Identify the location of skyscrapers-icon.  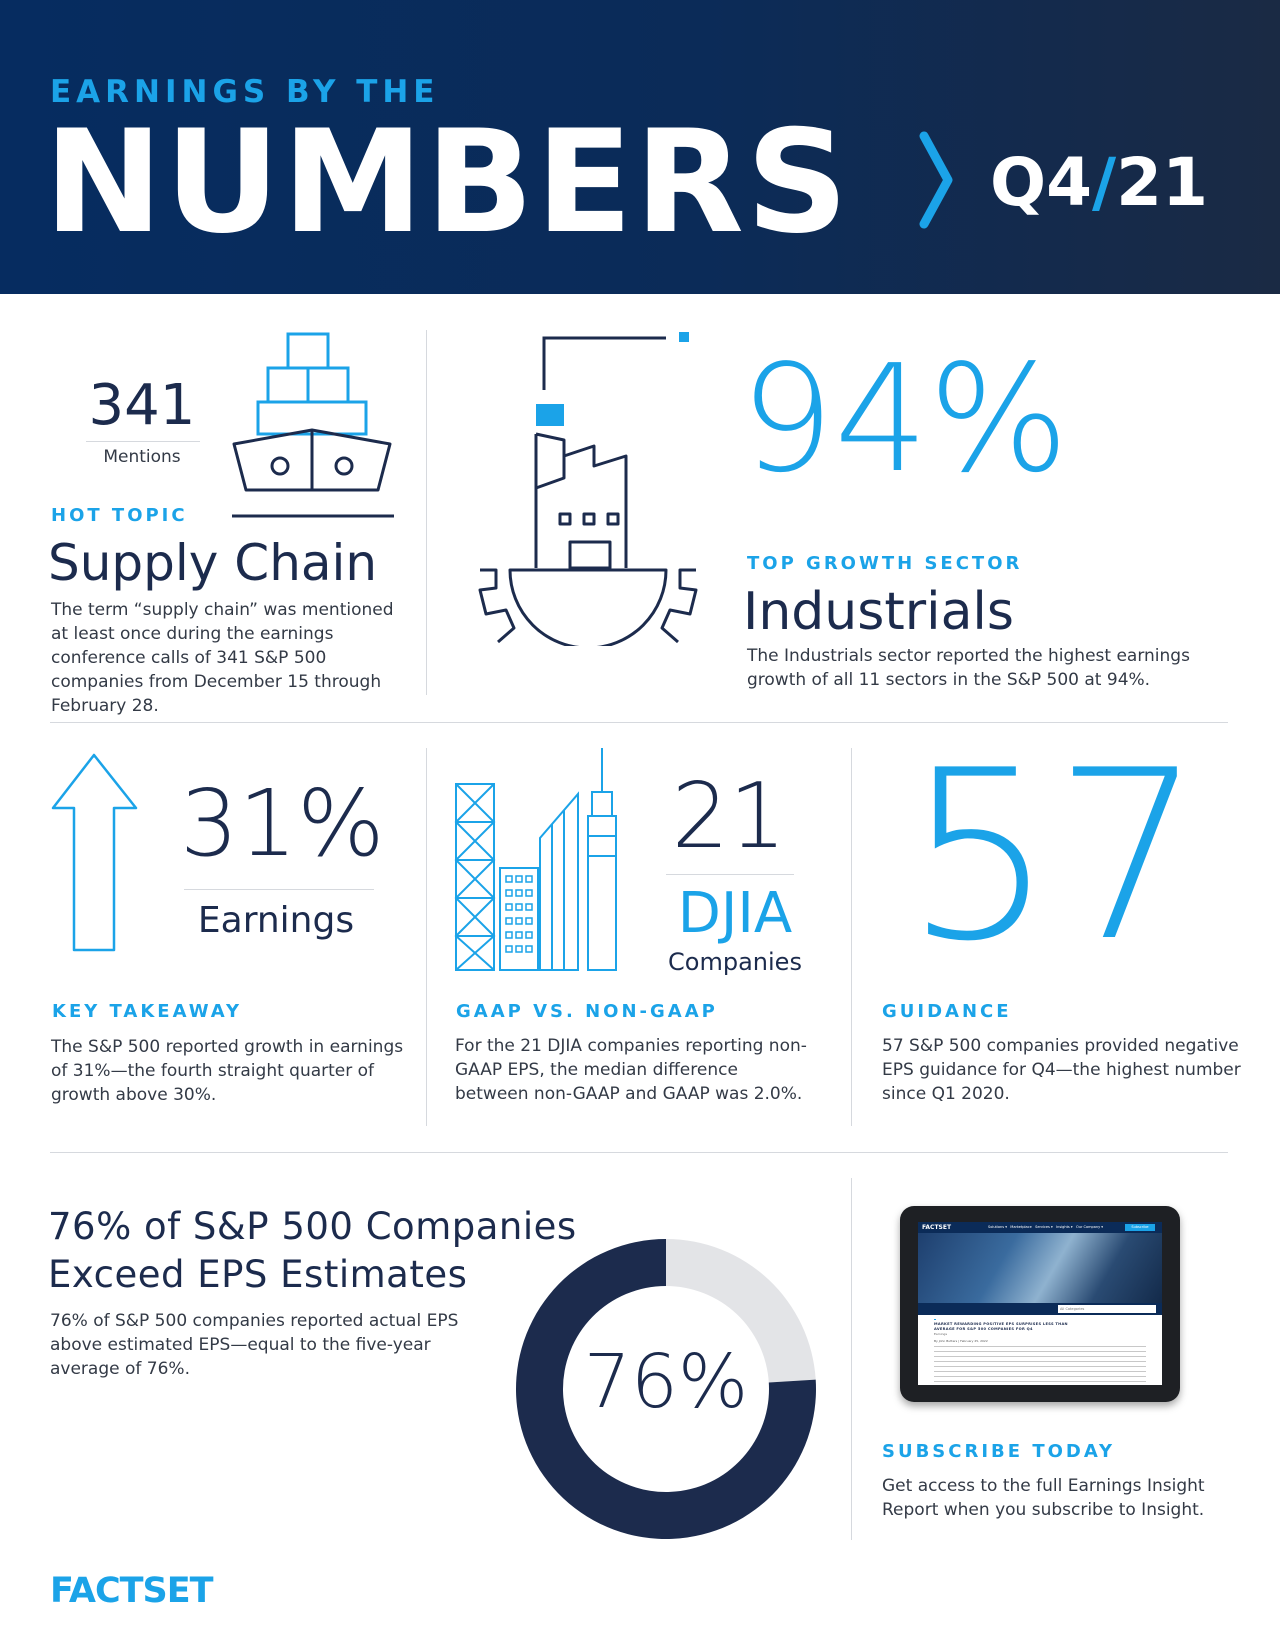
(535, 859).